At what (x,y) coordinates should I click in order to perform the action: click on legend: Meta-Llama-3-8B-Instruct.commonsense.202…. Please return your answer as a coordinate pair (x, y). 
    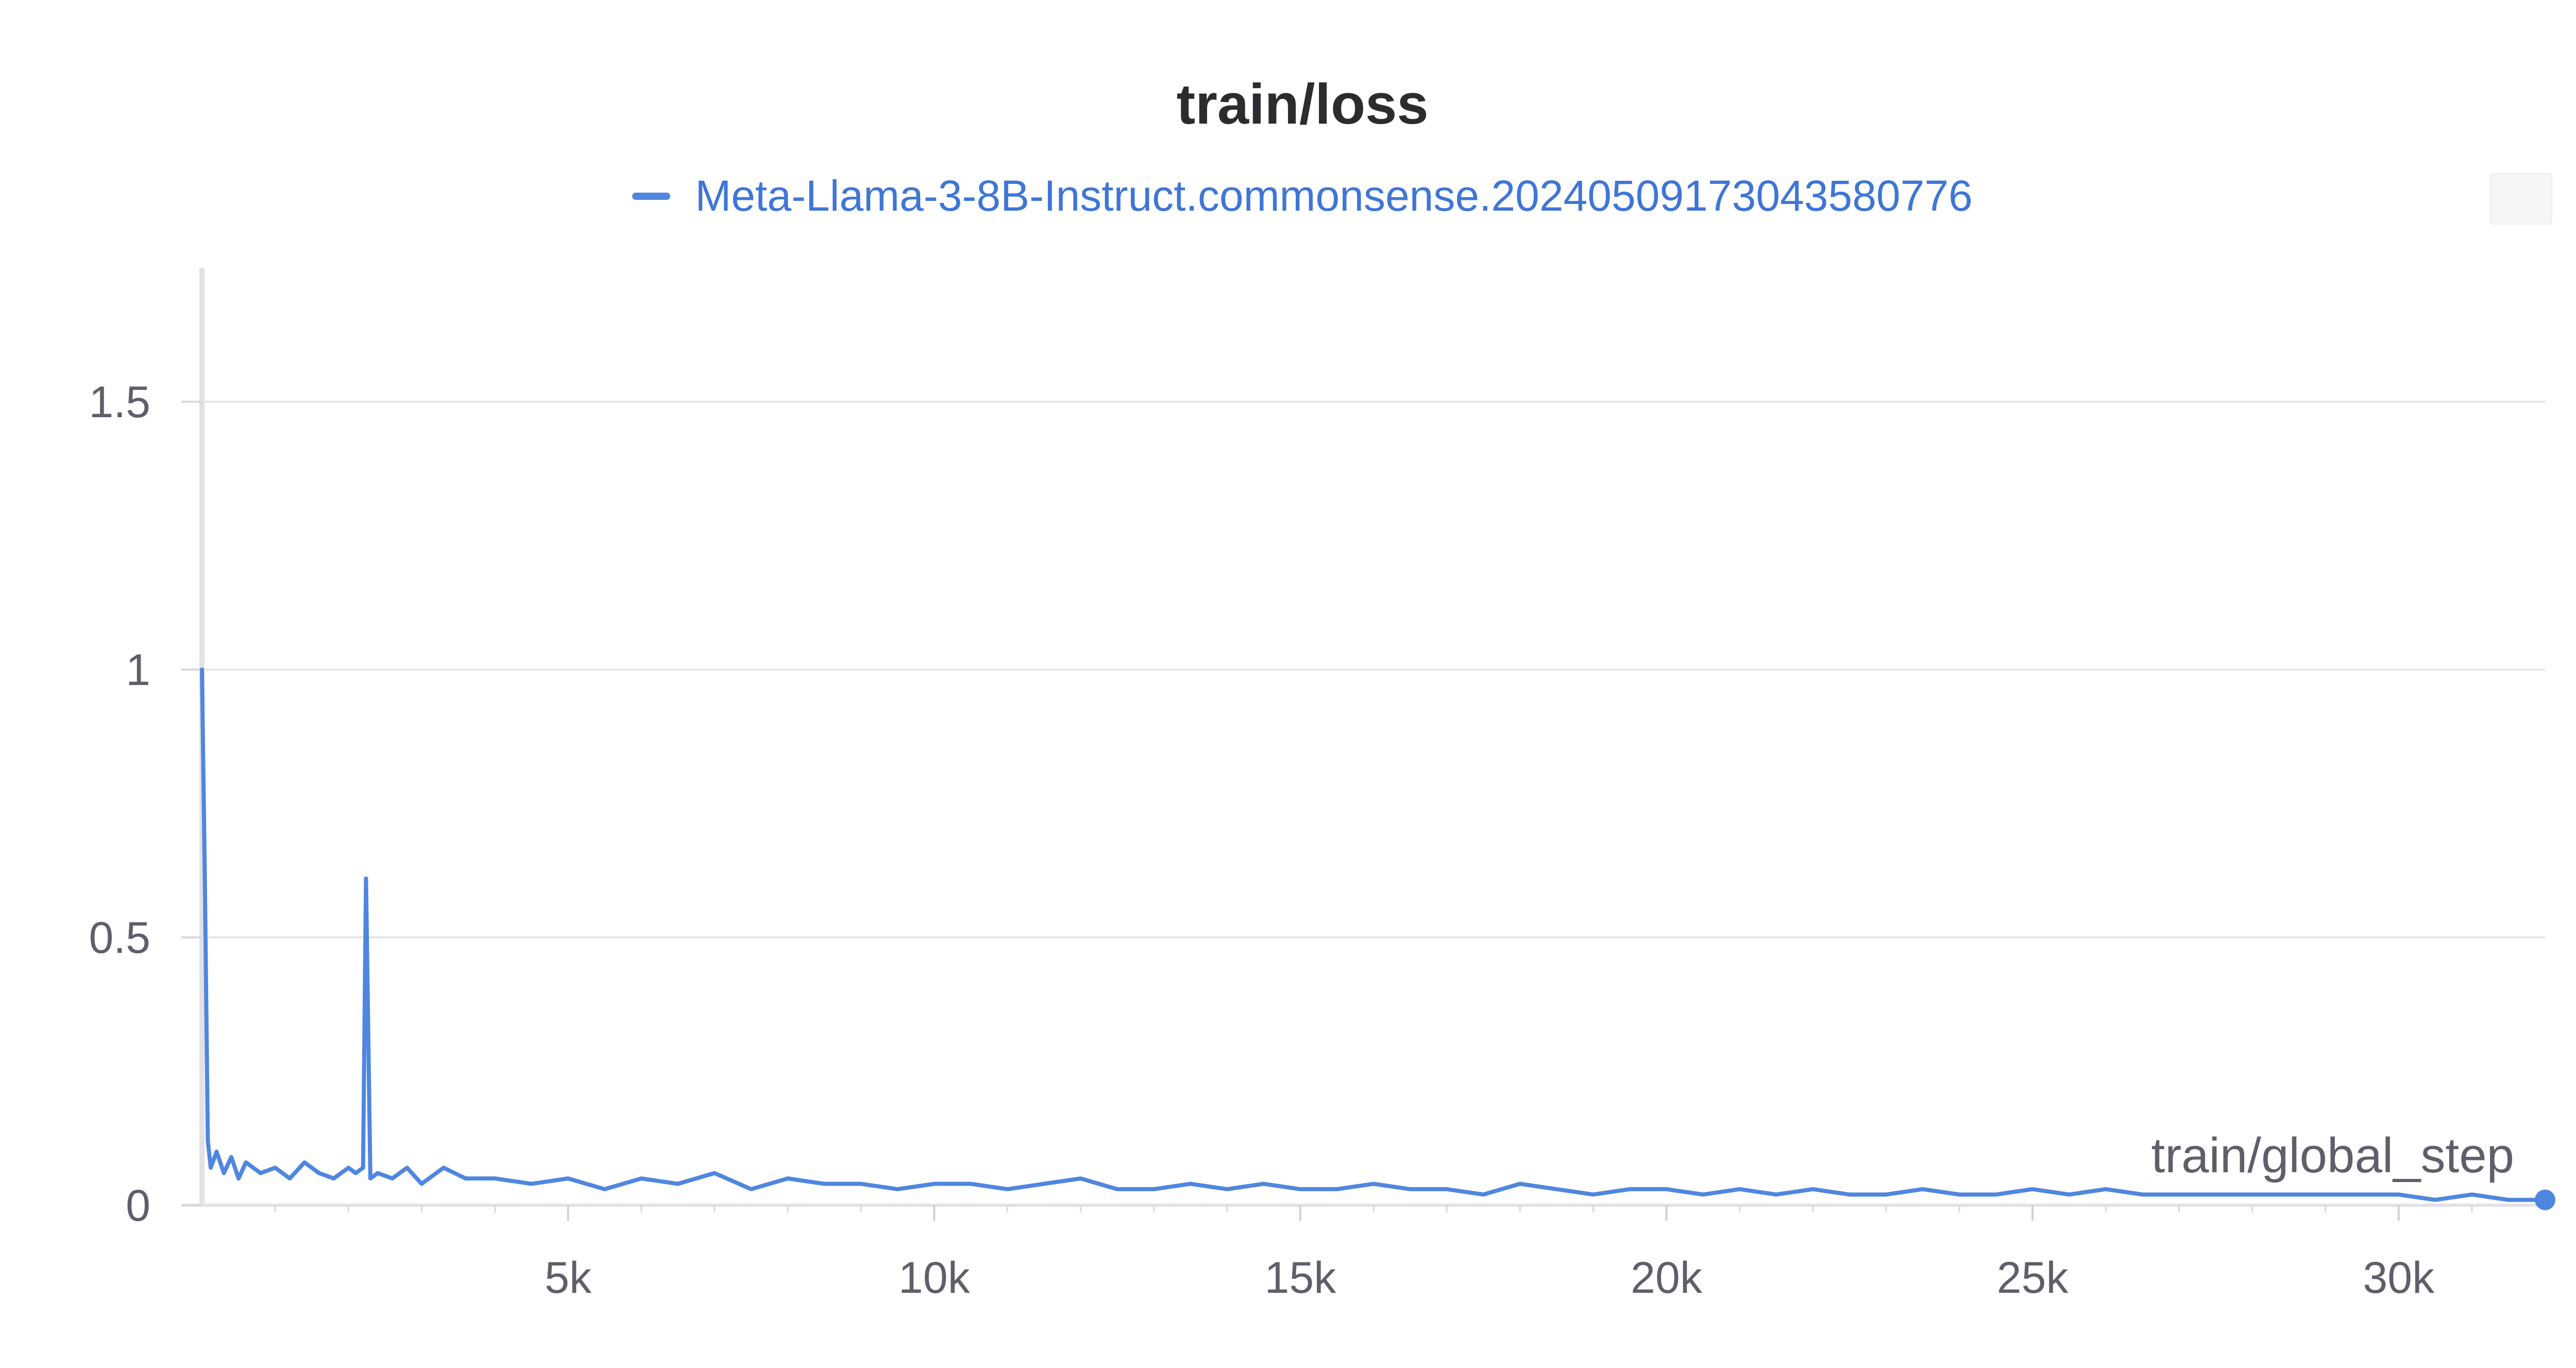
    Looking at the image, I should click on (1288, 195).